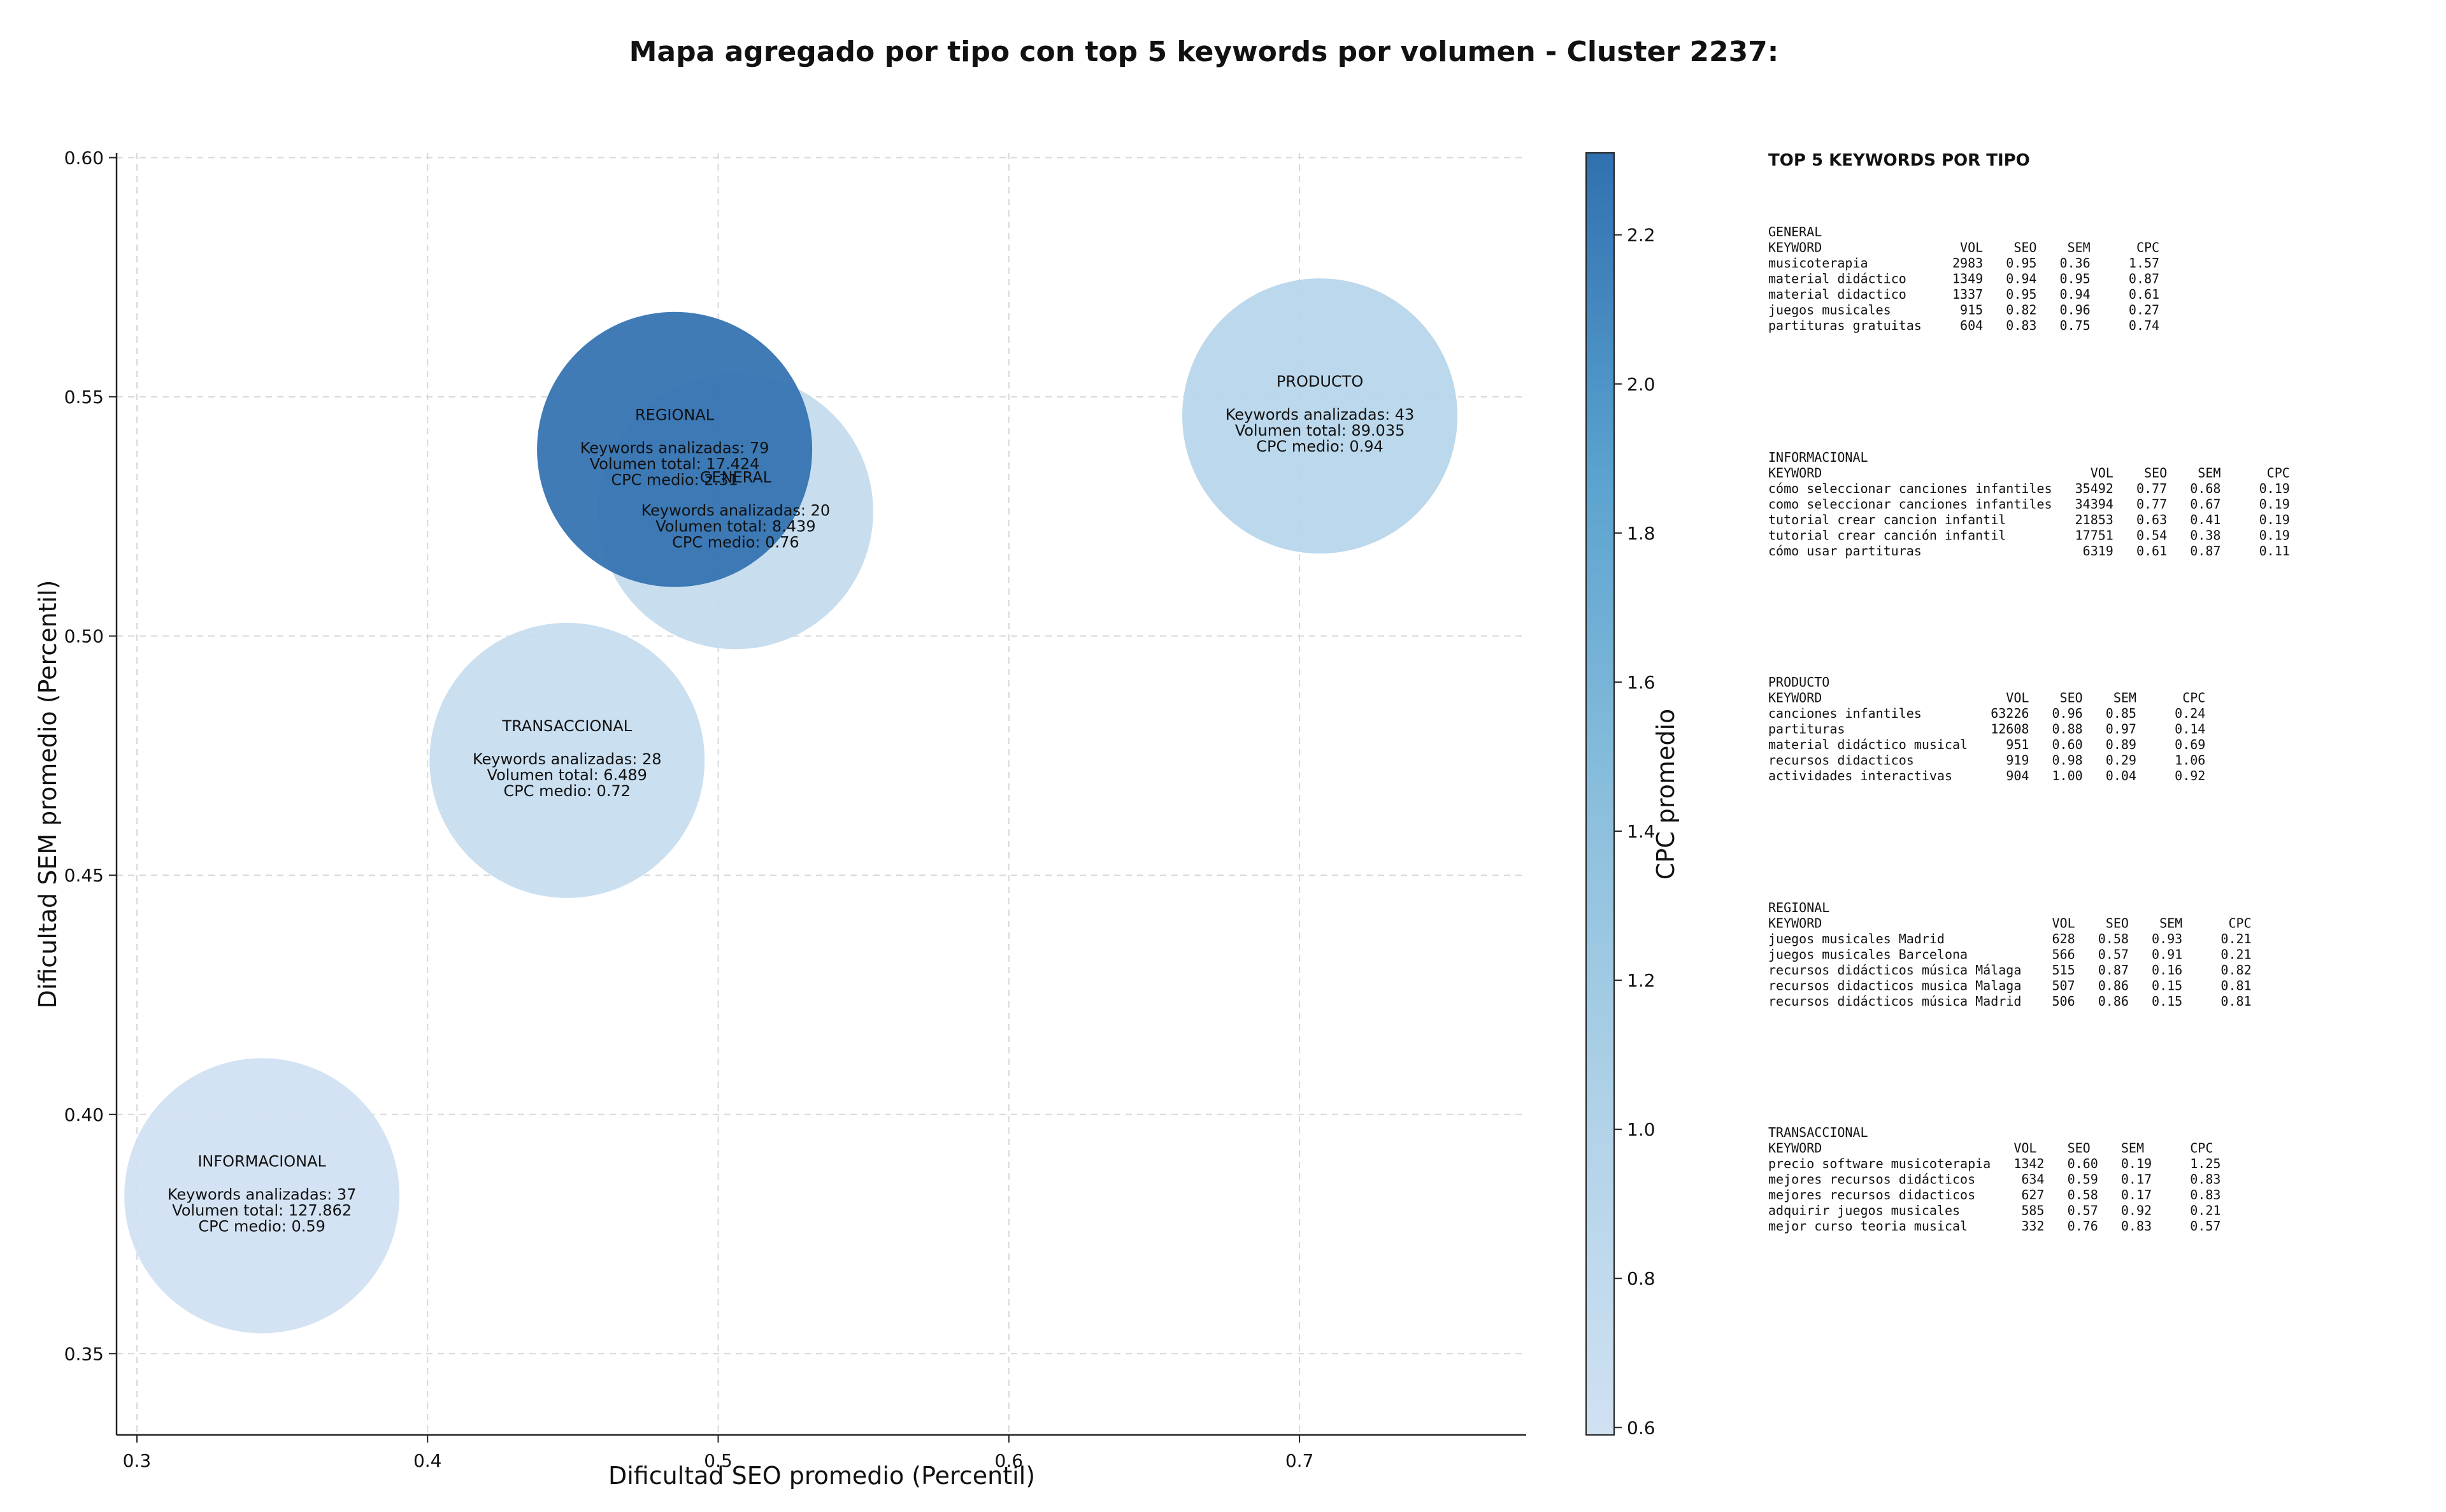 The height and width of the screenshot is (1512, 2446). What do you see at coordinates (261, 1226) in the screenshot?
I see `bubble-cpc-informacional: CPC medio: 0.59` at bounding box center [261, 1226].